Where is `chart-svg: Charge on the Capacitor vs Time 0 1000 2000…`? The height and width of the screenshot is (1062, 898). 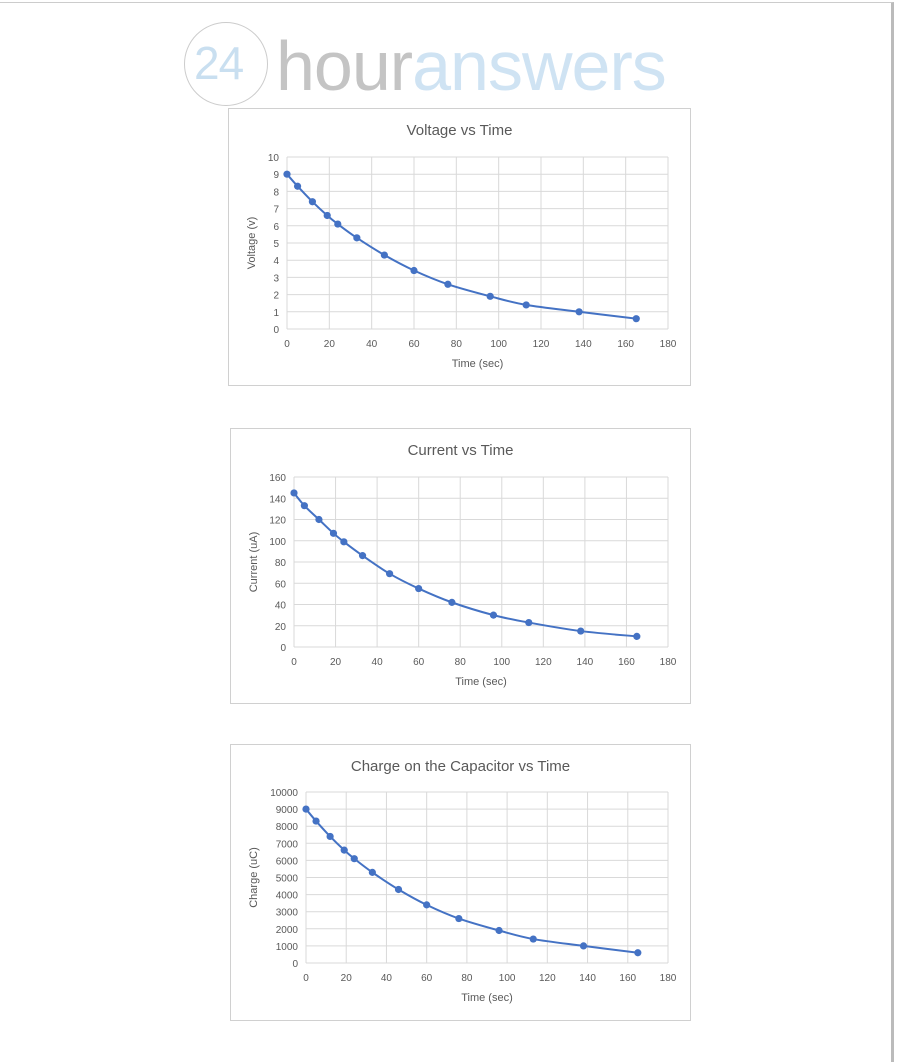
chart-svg: Charge on the Capacitor vs Time 0 1000 2000… is located at coordinates (462, 881).